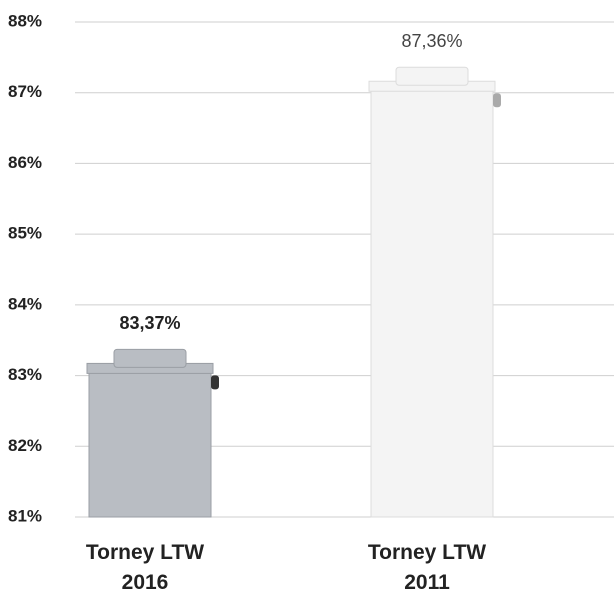  Describe the element at coordinates (25, 162) in the screenshot. I see `y-tick-label: 86%` at that location.